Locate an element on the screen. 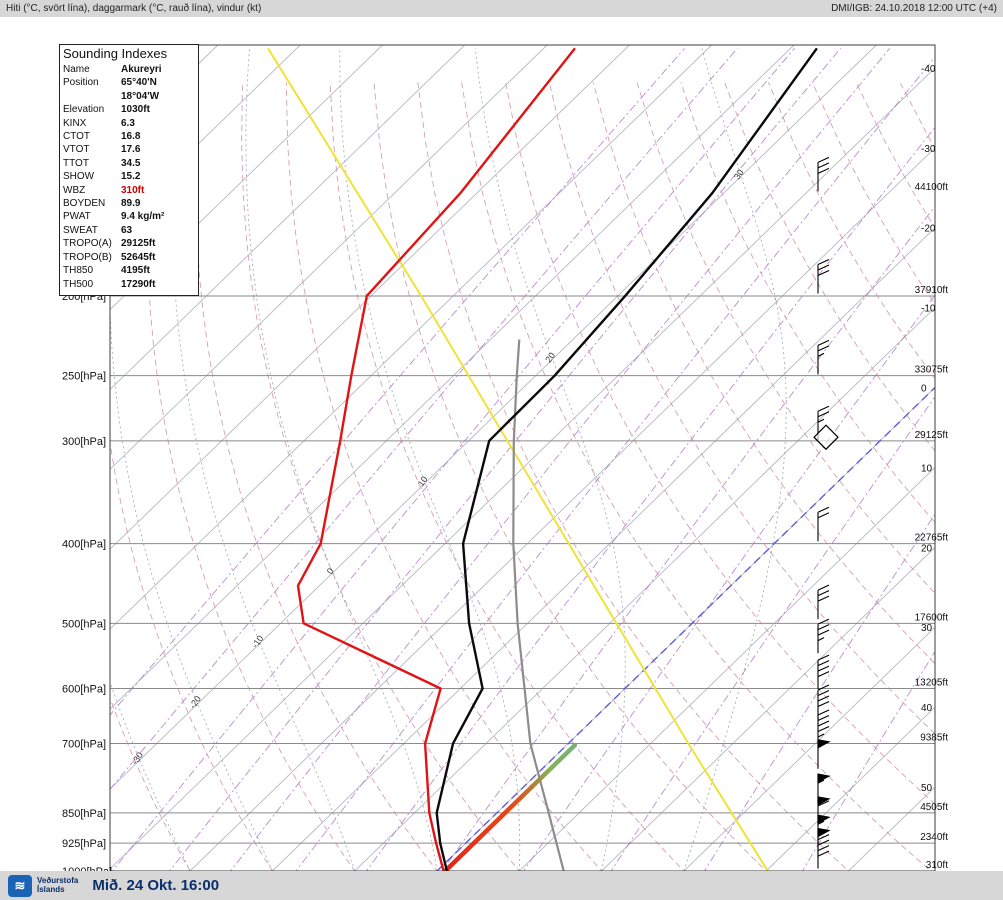 This screenshot has width=1003, height=900. index-row-ctot: CTOT 16.8 is located at coordinates (128, 136).